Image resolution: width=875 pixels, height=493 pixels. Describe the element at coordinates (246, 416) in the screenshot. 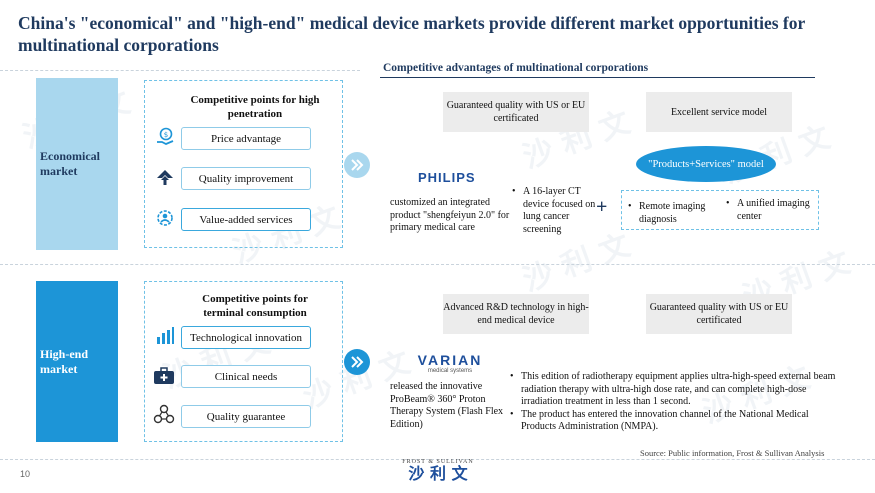

I see `point-quality-guarantee: Quality guarantee` at that location.